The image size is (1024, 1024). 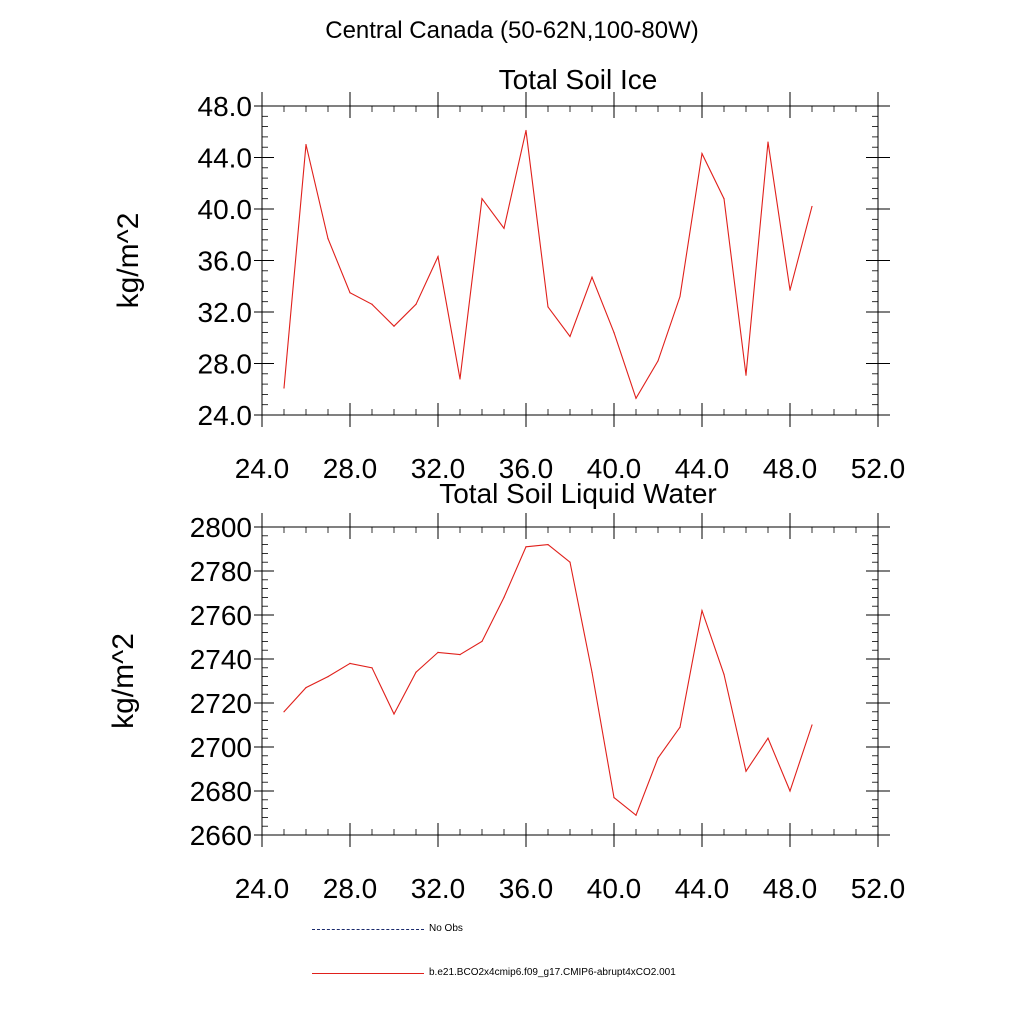 What do you see at coordinates (225, 364) in the screenshot?
I see `y-tick-label: 28.0` at bounding box center [225, 364].